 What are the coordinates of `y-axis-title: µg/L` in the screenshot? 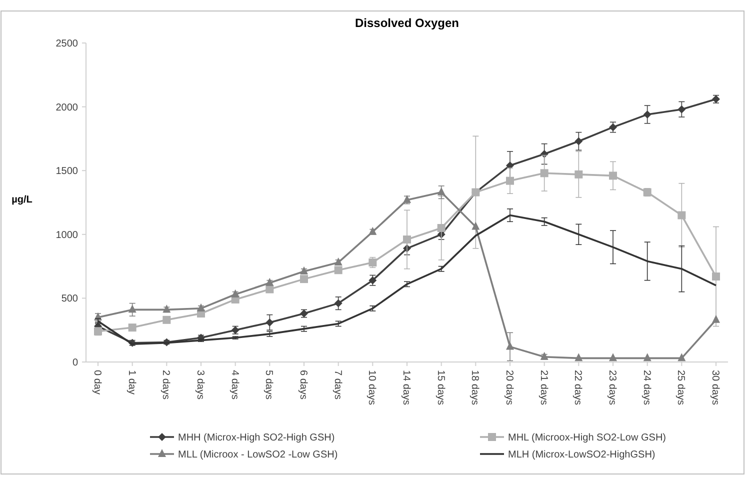 It's located at (22, 200).